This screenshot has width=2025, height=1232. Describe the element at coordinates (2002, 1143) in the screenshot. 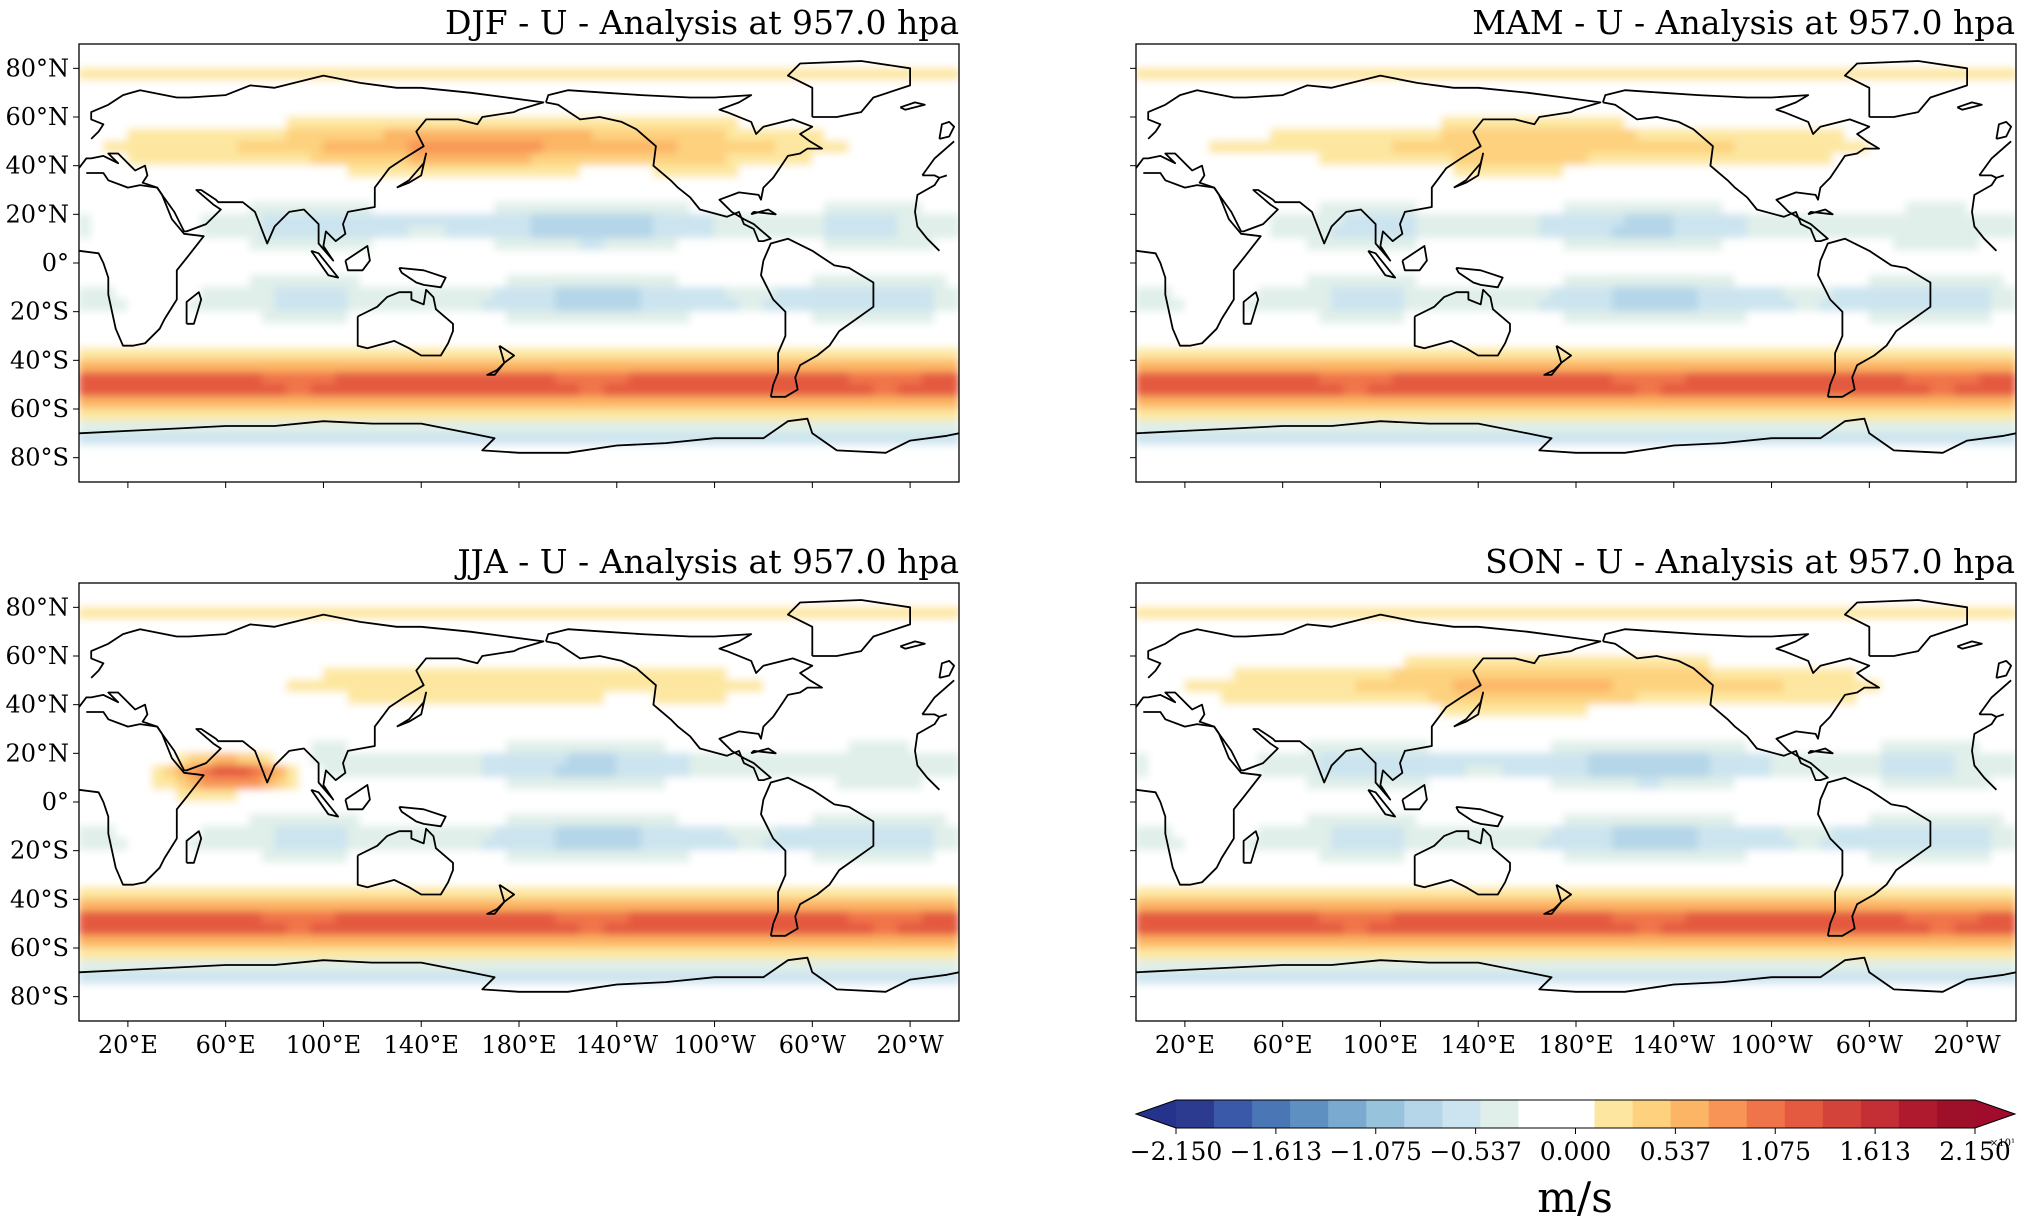

I see `colorbar-multiplier: ×10¹` at that location.